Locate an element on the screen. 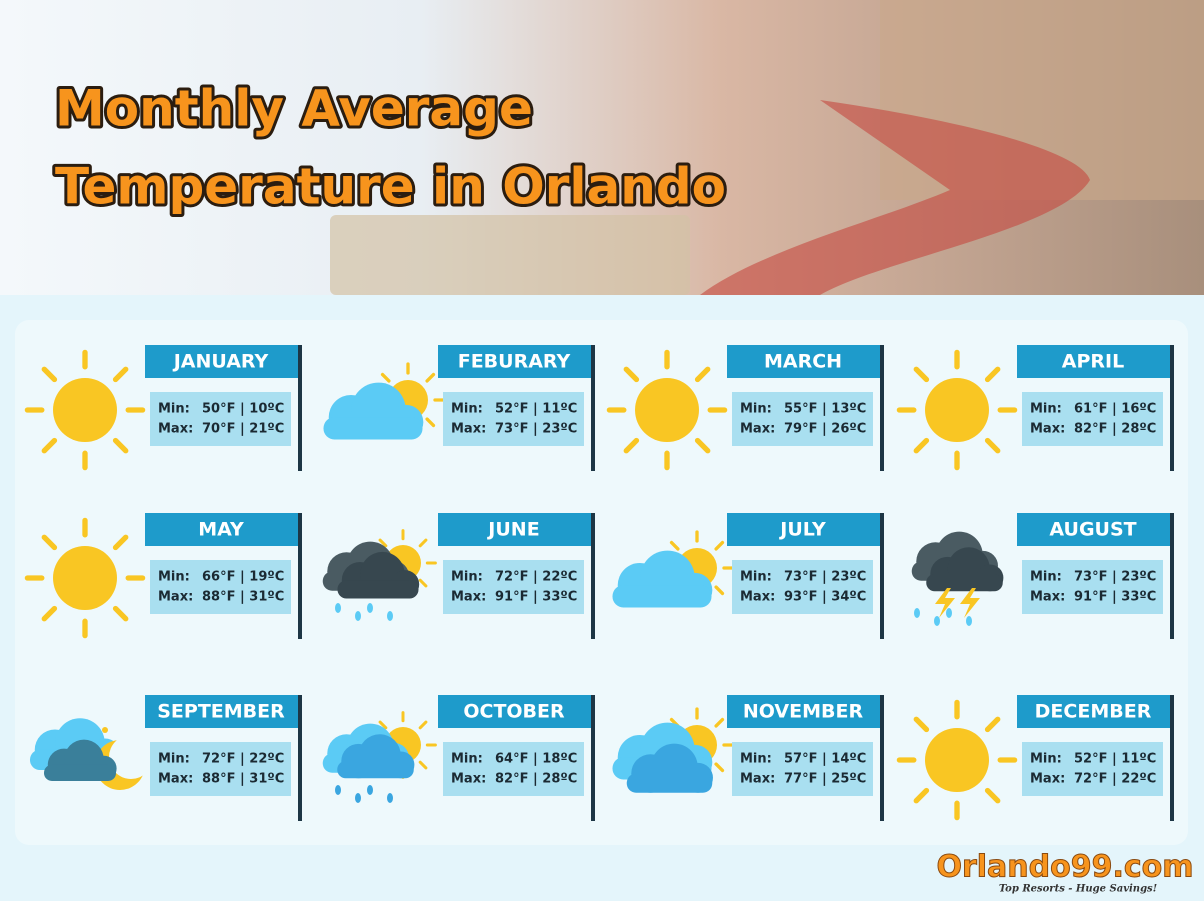 The height and width of the screenshot is (901, 1204). max-value: 82°F | 28ºC is located at coordinates (536, 779).